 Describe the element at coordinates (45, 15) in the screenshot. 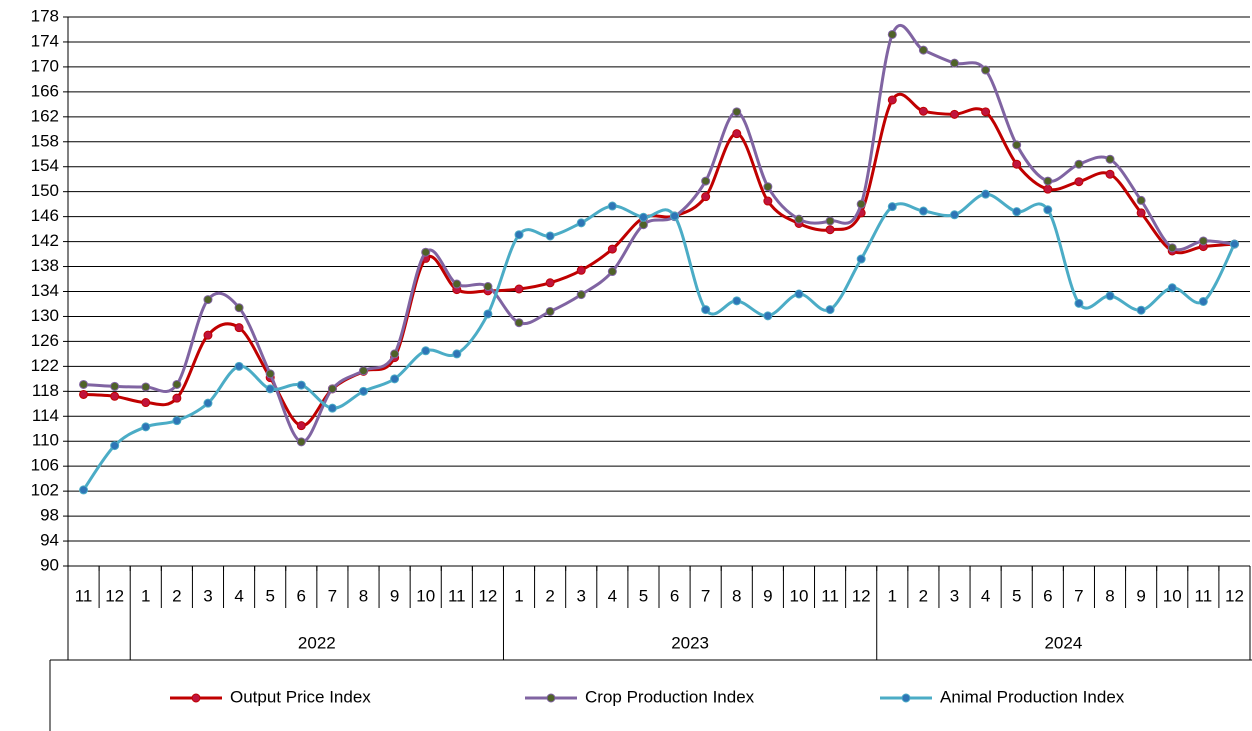

I see `y-tick-label: 178` at that location.